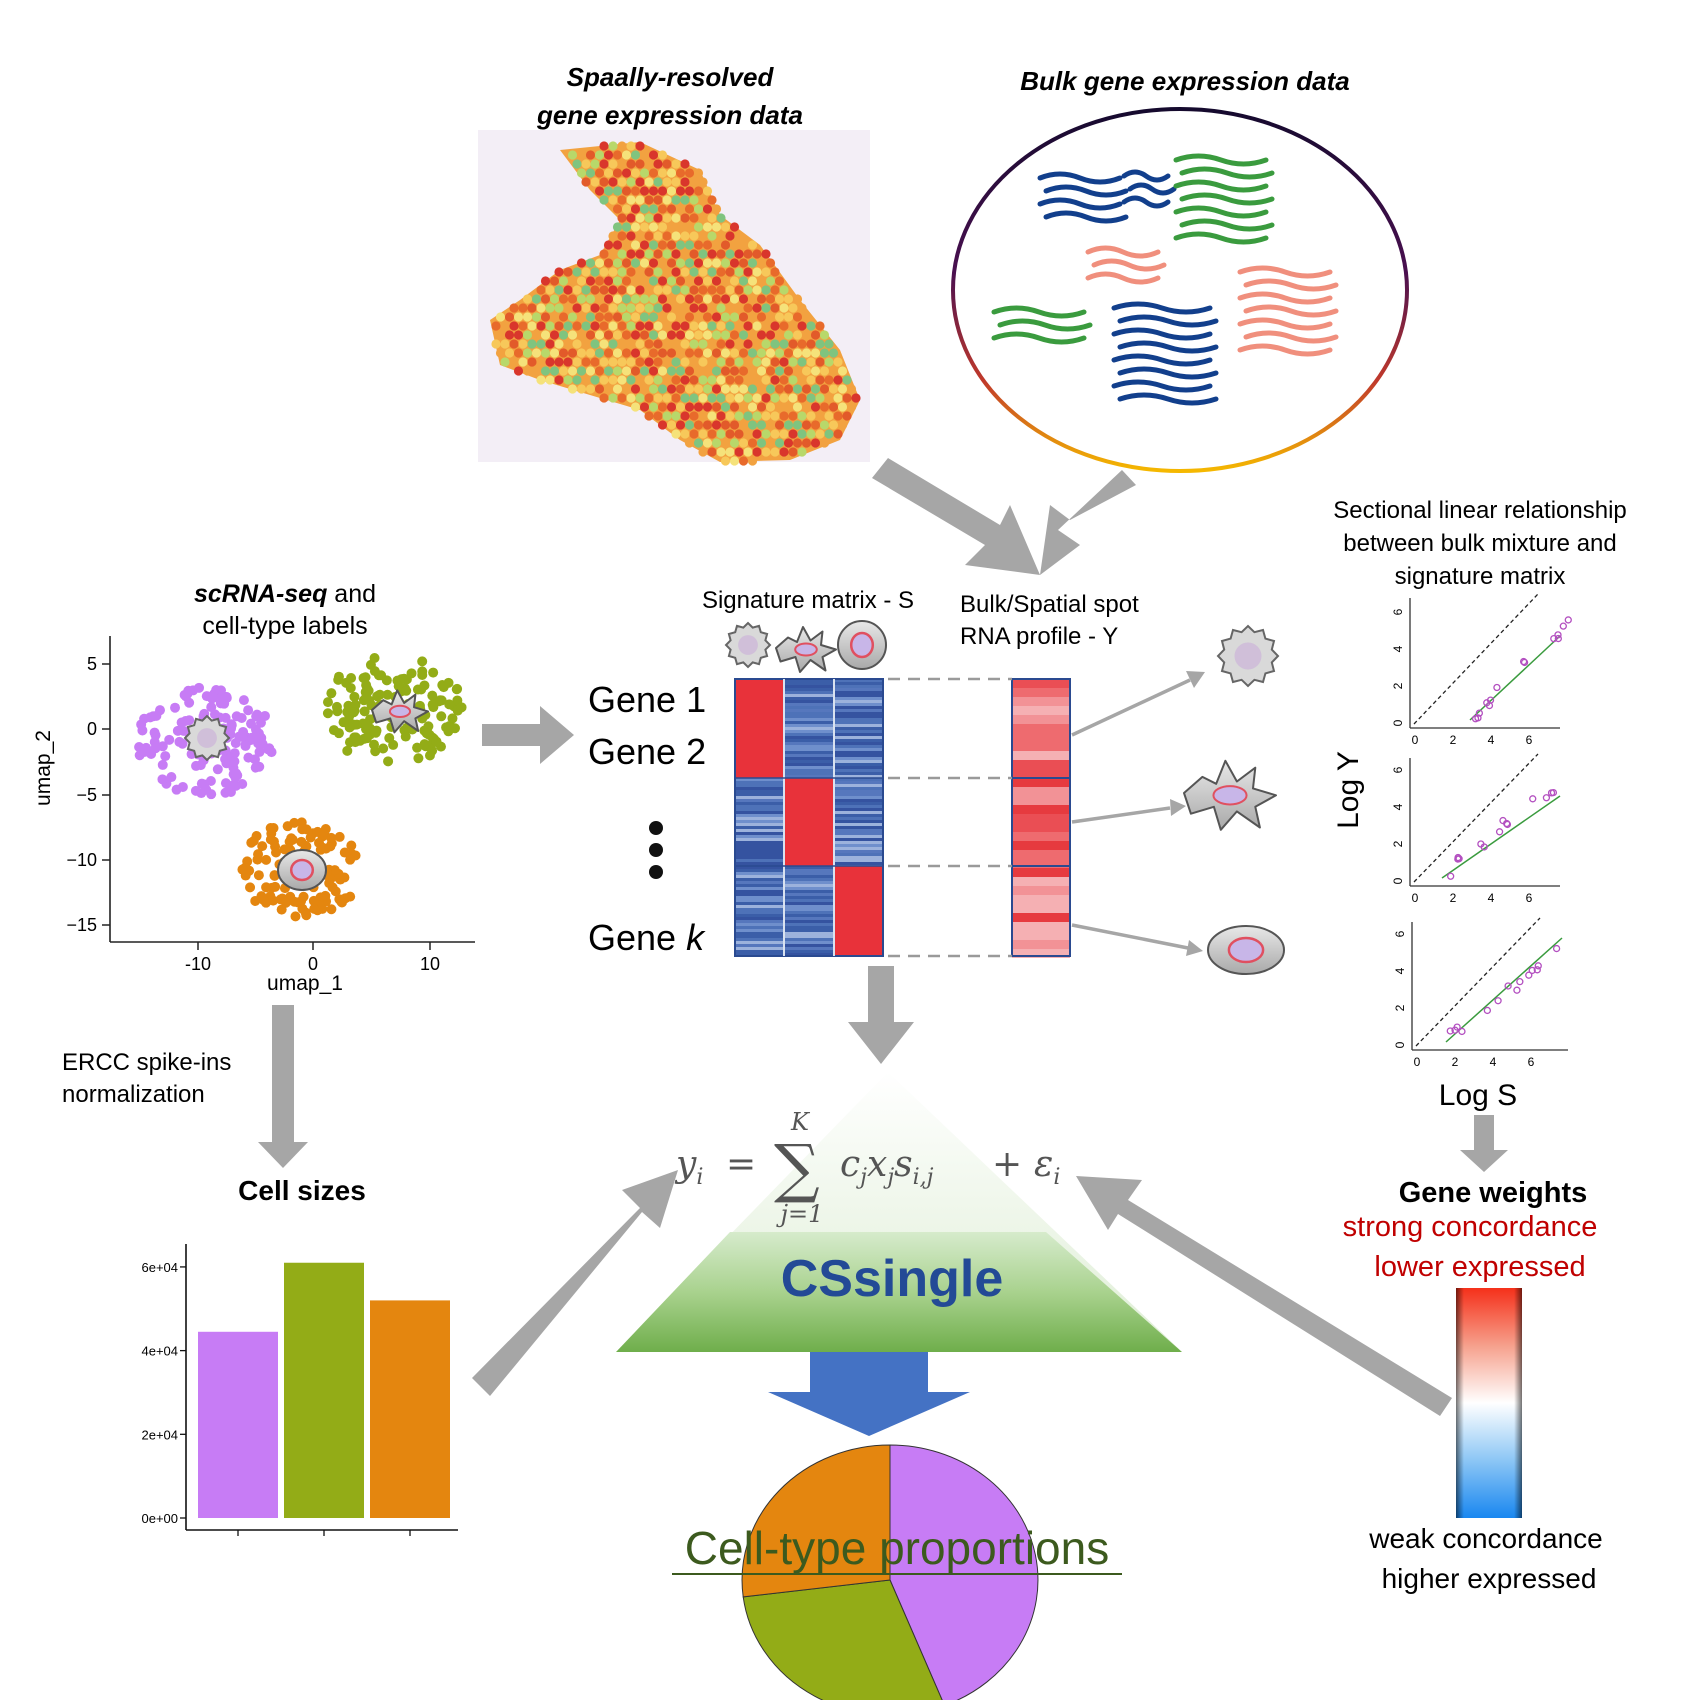 The image size is (1700, 1700). I want to click on formula-s-sub: i,j, so click(923, 1177).